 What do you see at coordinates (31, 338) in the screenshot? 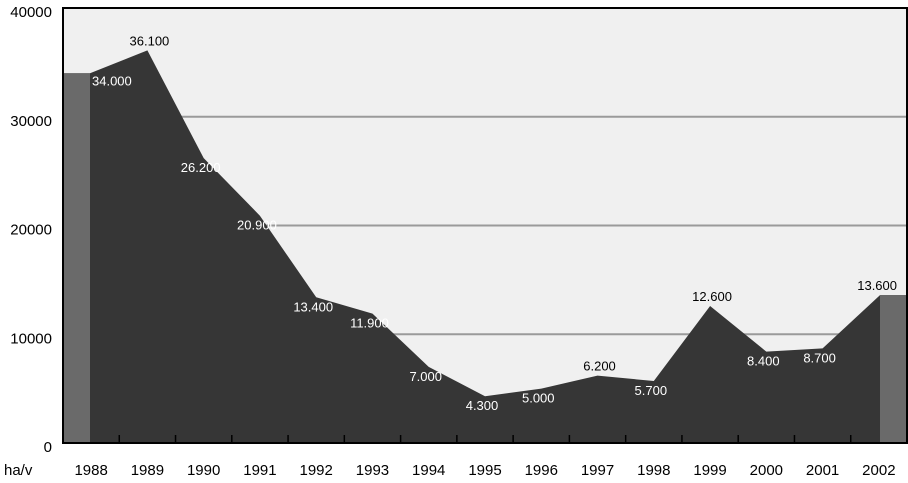
I see `y-tick-label: 10000` at bounding box center [31, 338].